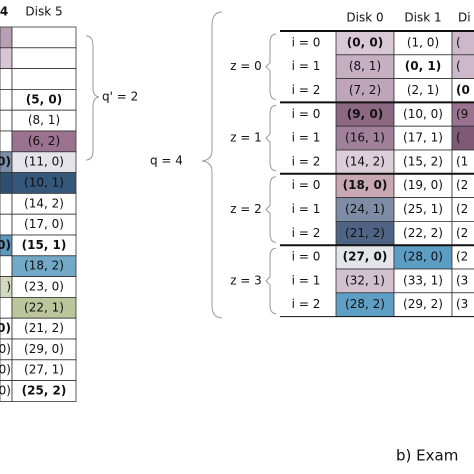  Describe the element at coordinates (462, 161) in the screenshot. I see `cell-text: (1` at that location.